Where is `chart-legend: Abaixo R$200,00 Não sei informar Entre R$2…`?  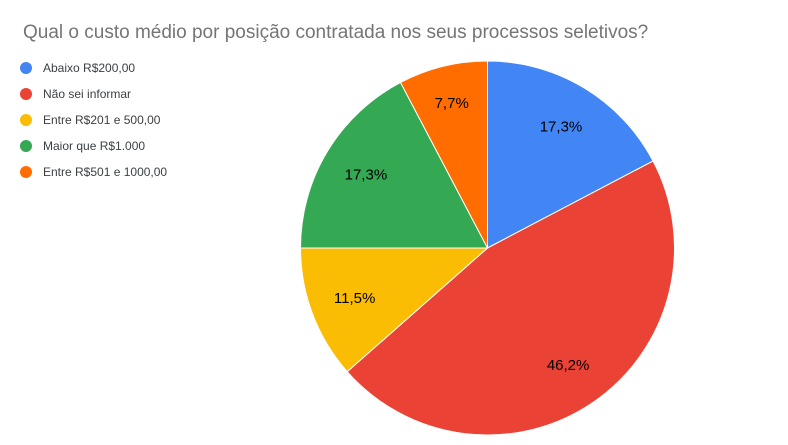 chart-legend: Abaixo R$200,00 Não sei informar Entre R$2… is located at coordinates (94, 120).